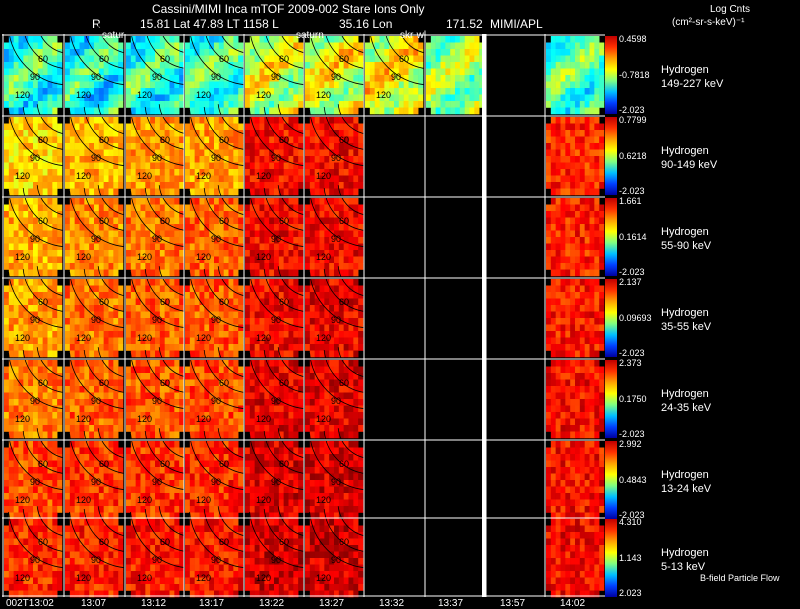 This screenshot has height=609, width=800. I want to click on colorbar-mid: 0.1614, so click(633, 237).